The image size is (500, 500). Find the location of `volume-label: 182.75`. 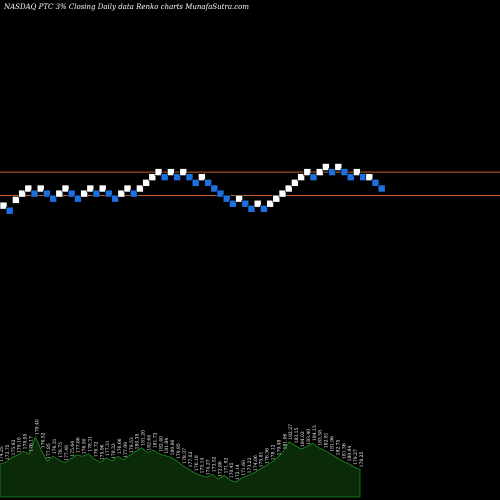

volume-label: 182.75 is located at coordinates (338, 448).